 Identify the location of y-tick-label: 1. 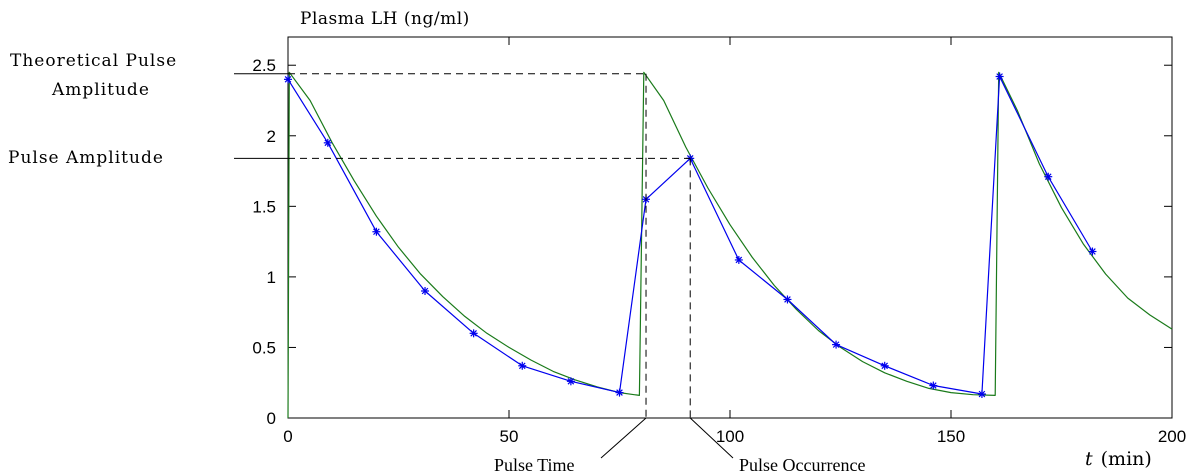
(271, 277).